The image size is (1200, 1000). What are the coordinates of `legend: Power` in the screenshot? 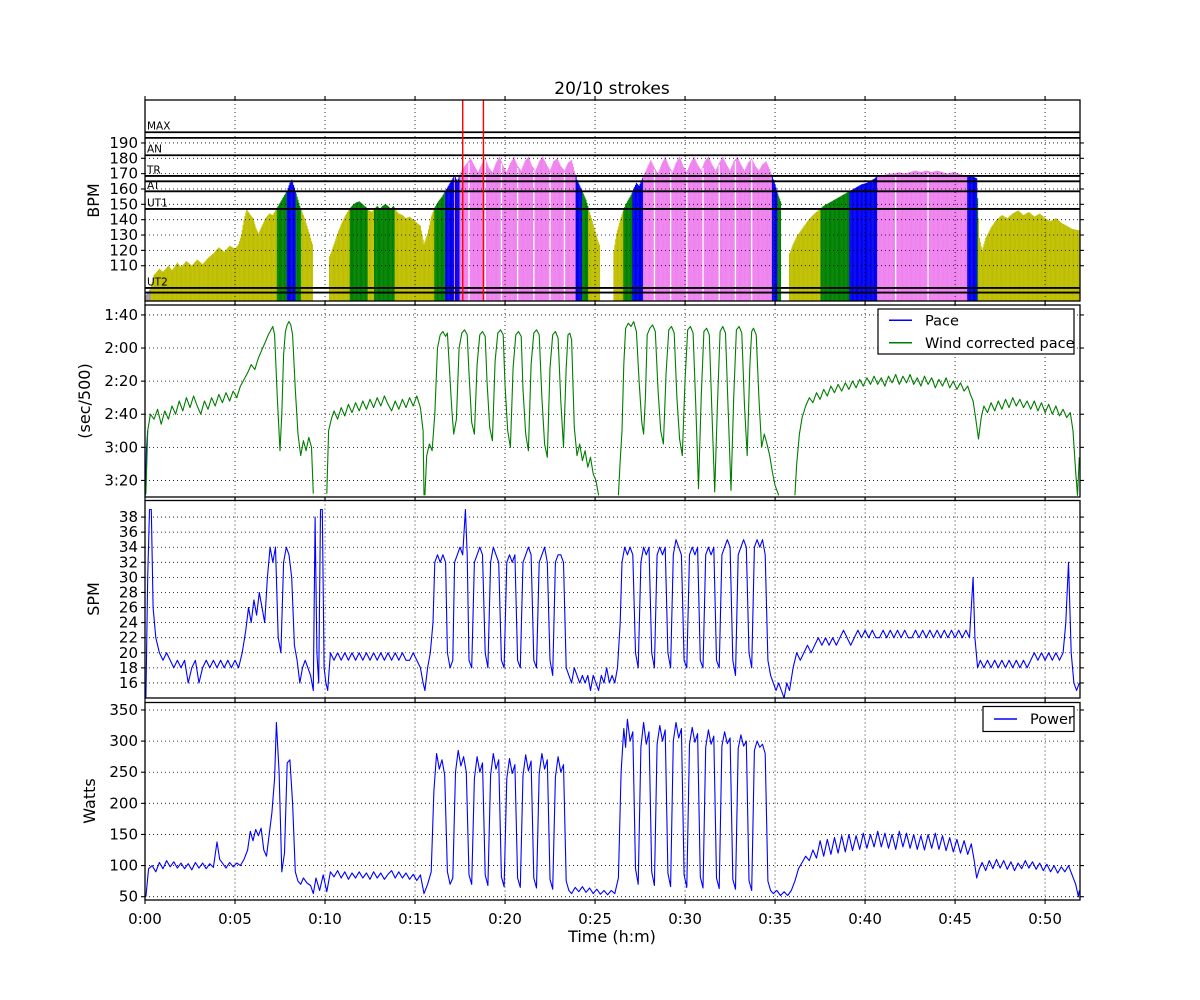 It's located at (1028, 719).